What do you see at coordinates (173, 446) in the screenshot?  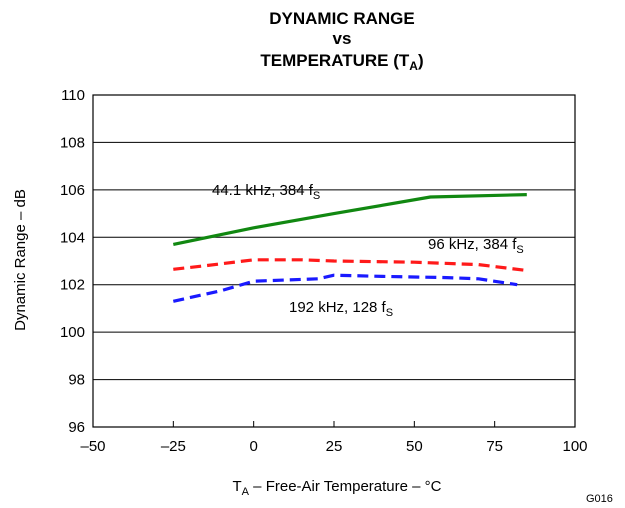 I see `x-tick-label: –25` at bounding box center [173, 446].